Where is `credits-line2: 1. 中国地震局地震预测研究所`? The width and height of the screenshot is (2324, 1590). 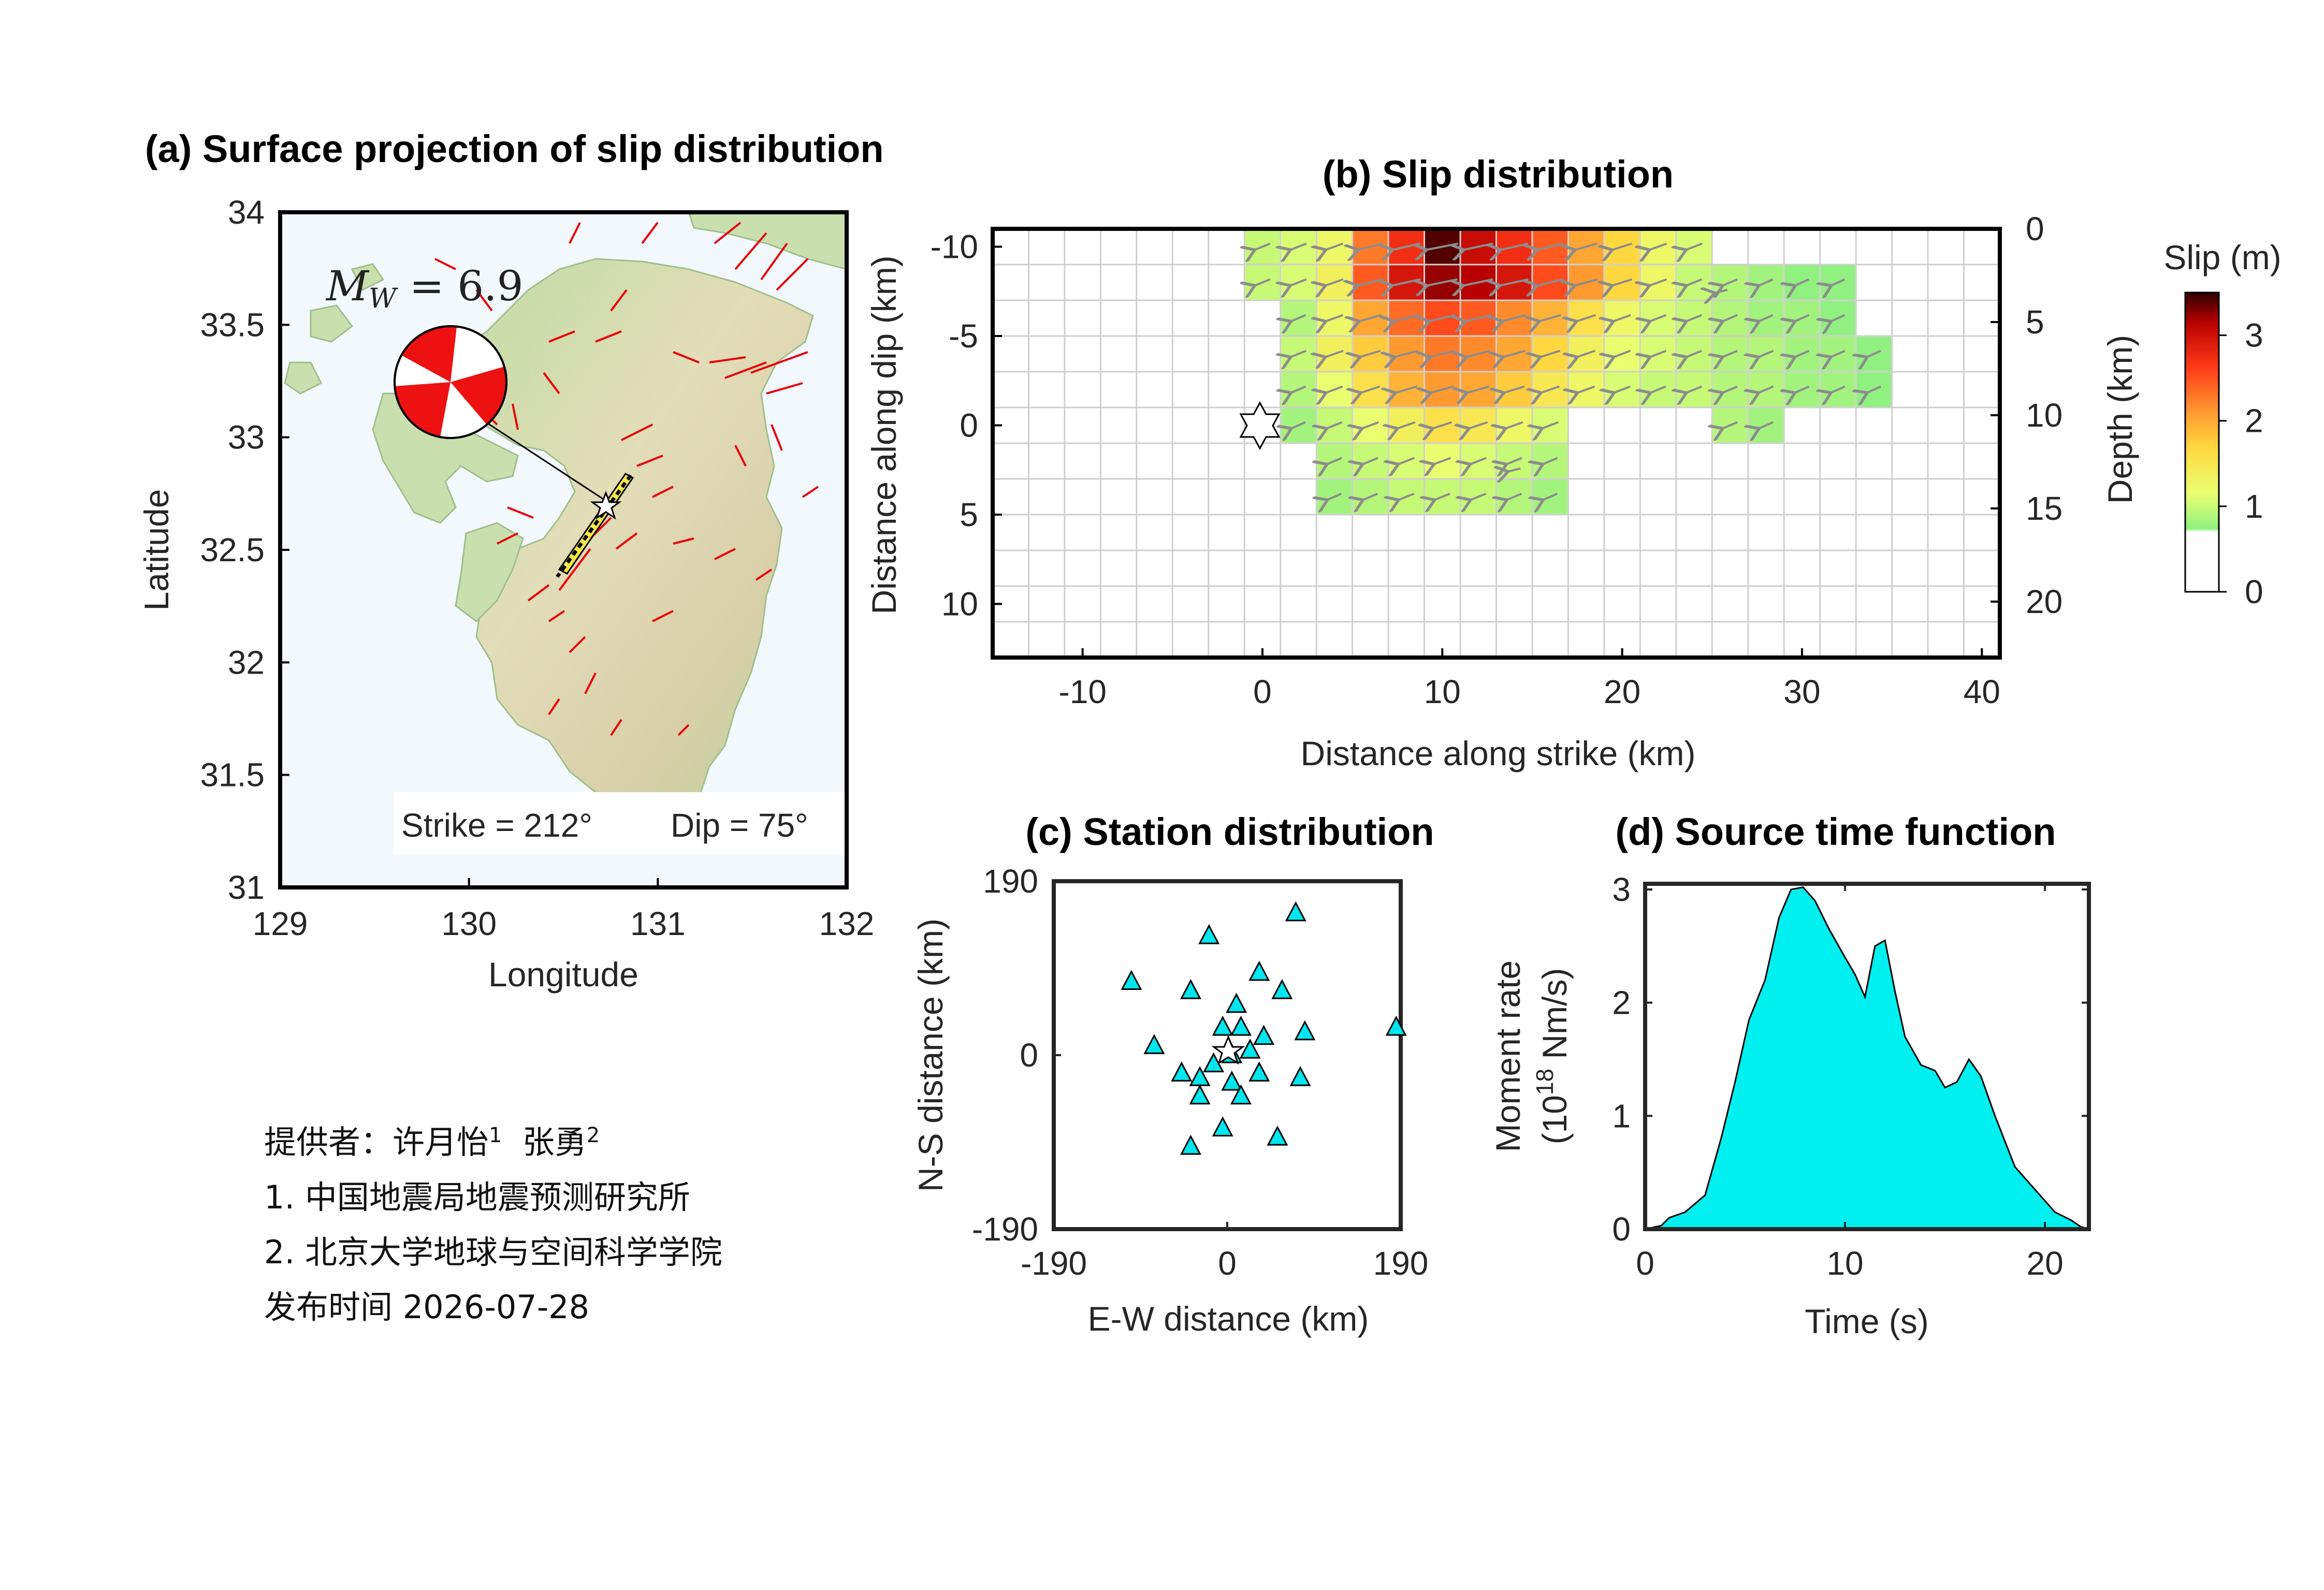 credits-line2: 1. 中国地震局地震预测研究所 is located at coordinates (477, 1197).